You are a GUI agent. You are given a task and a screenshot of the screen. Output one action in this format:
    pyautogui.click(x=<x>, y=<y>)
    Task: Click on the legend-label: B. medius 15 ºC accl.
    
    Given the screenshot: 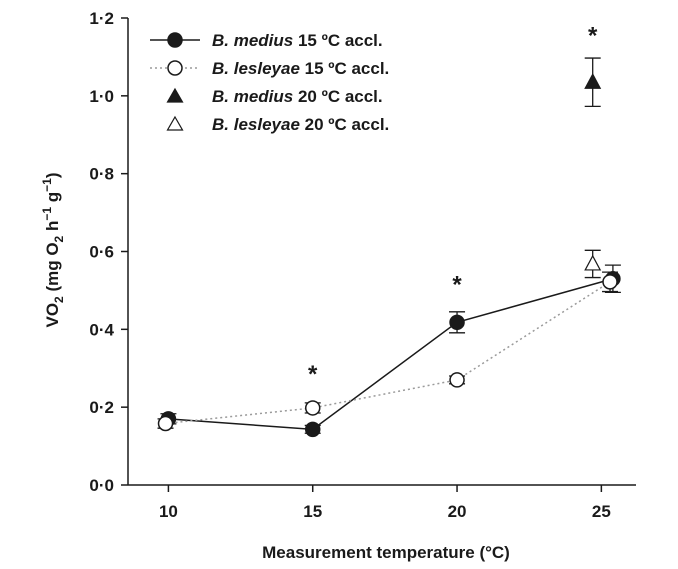 What is the action you would take?
    pyautogui.click(x=297, y=40)
    